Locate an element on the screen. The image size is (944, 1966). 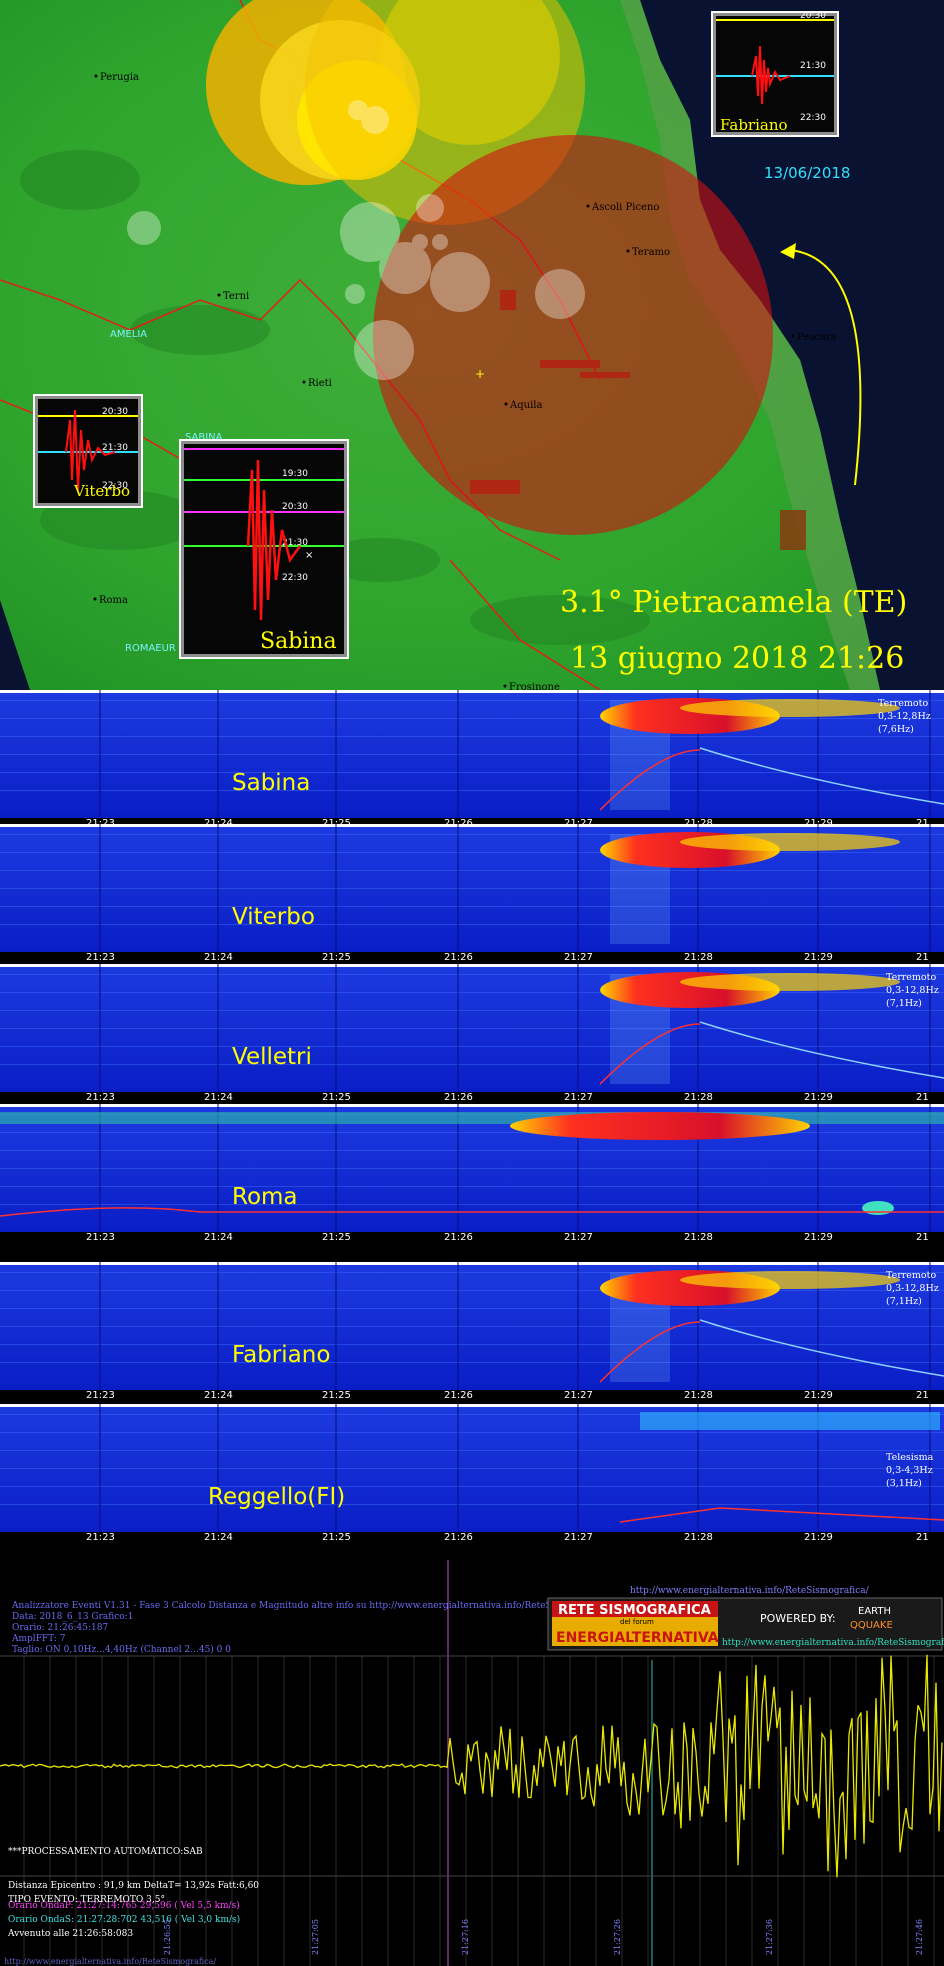
avvenuto: Avvenuto alle 21:26:58:083 is located at coordinates (70, 1934).